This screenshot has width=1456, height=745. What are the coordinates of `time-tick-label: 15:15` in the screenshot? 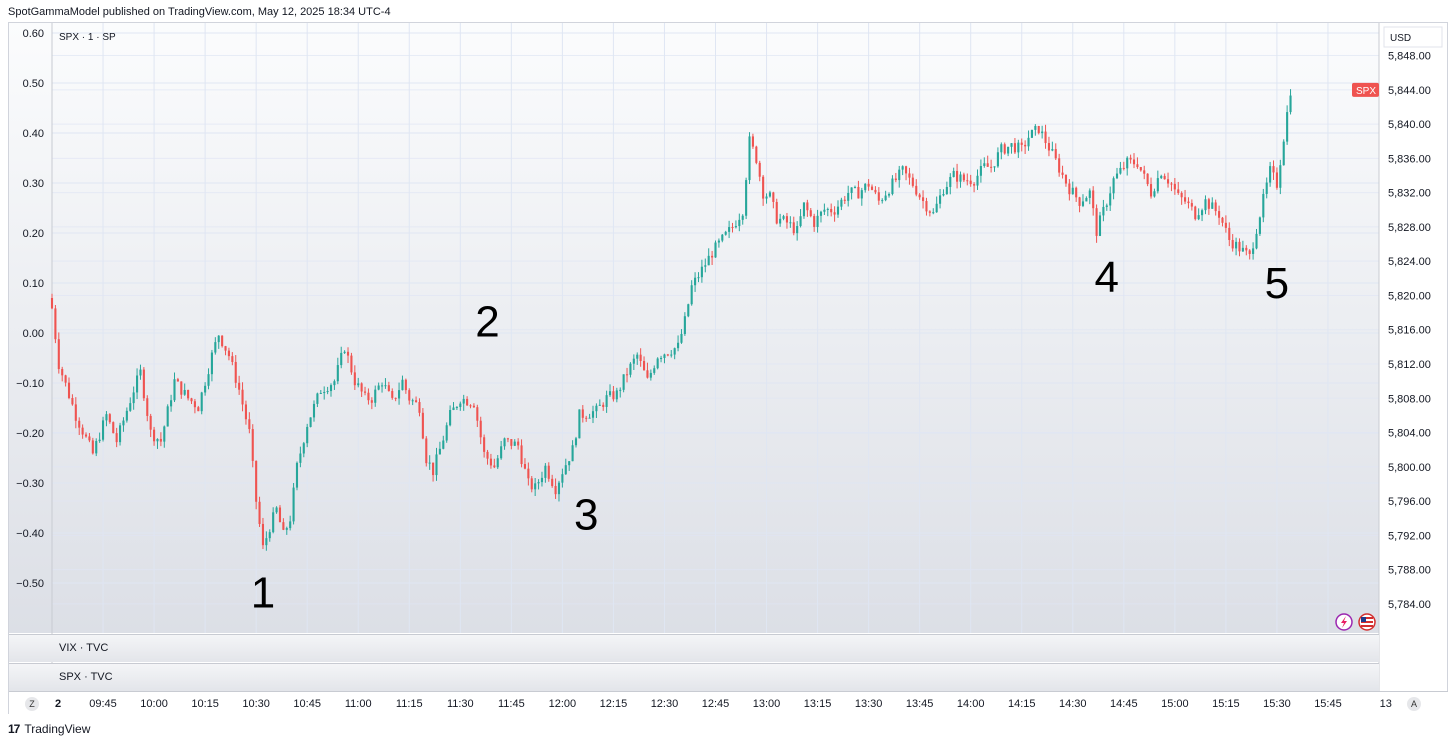 It's located at (1226, 704).